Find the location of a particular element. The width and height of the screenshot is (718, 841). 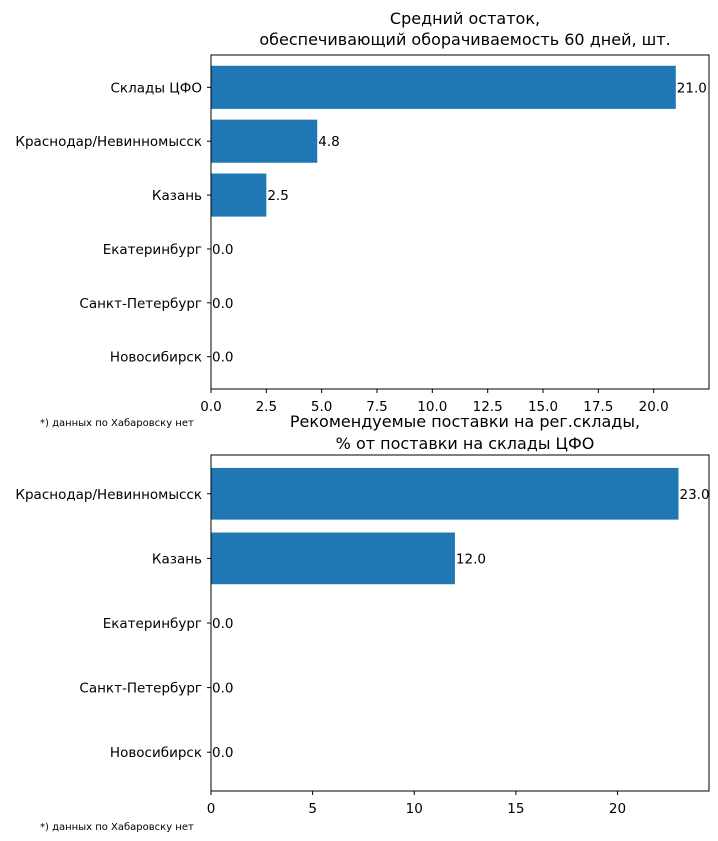

chart2-xtick-label: 10 is located at coordinates (414, 809).